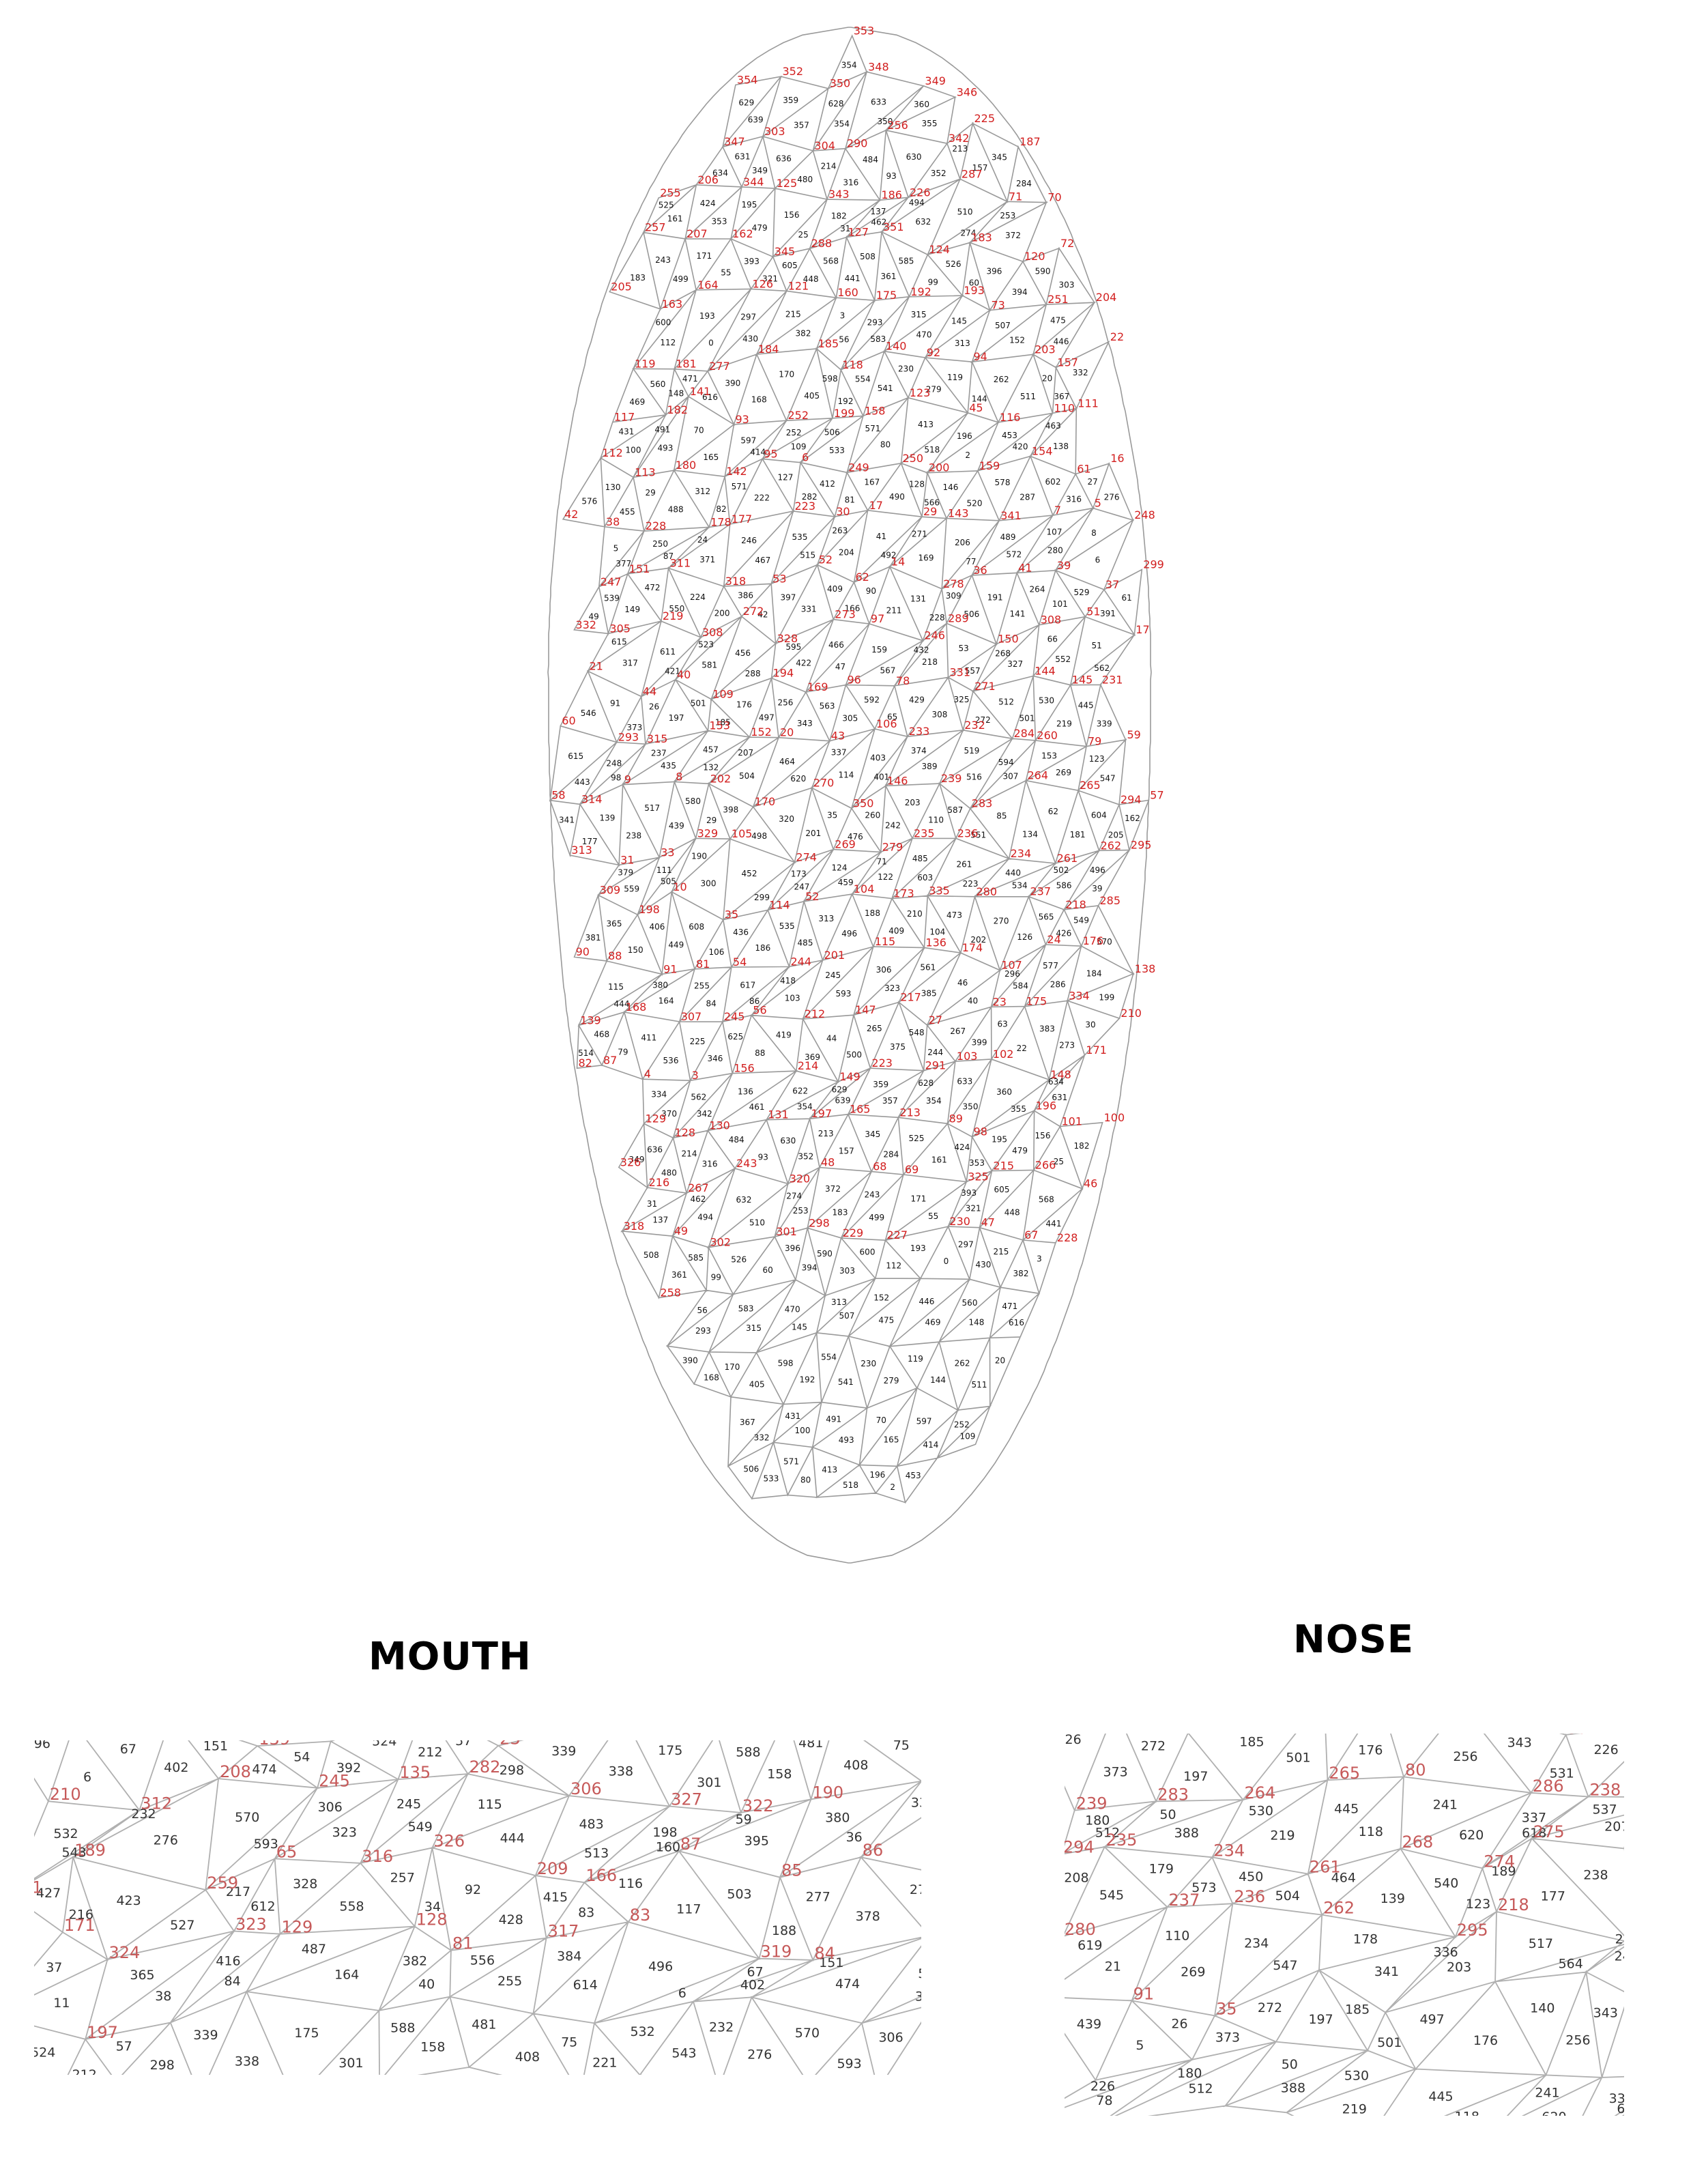 The width and height of the screenshot is (1706, 2184). Describe the element at coordinates (881, 861) in the screenshot. I see `face-triangle-label: 71` at that location.